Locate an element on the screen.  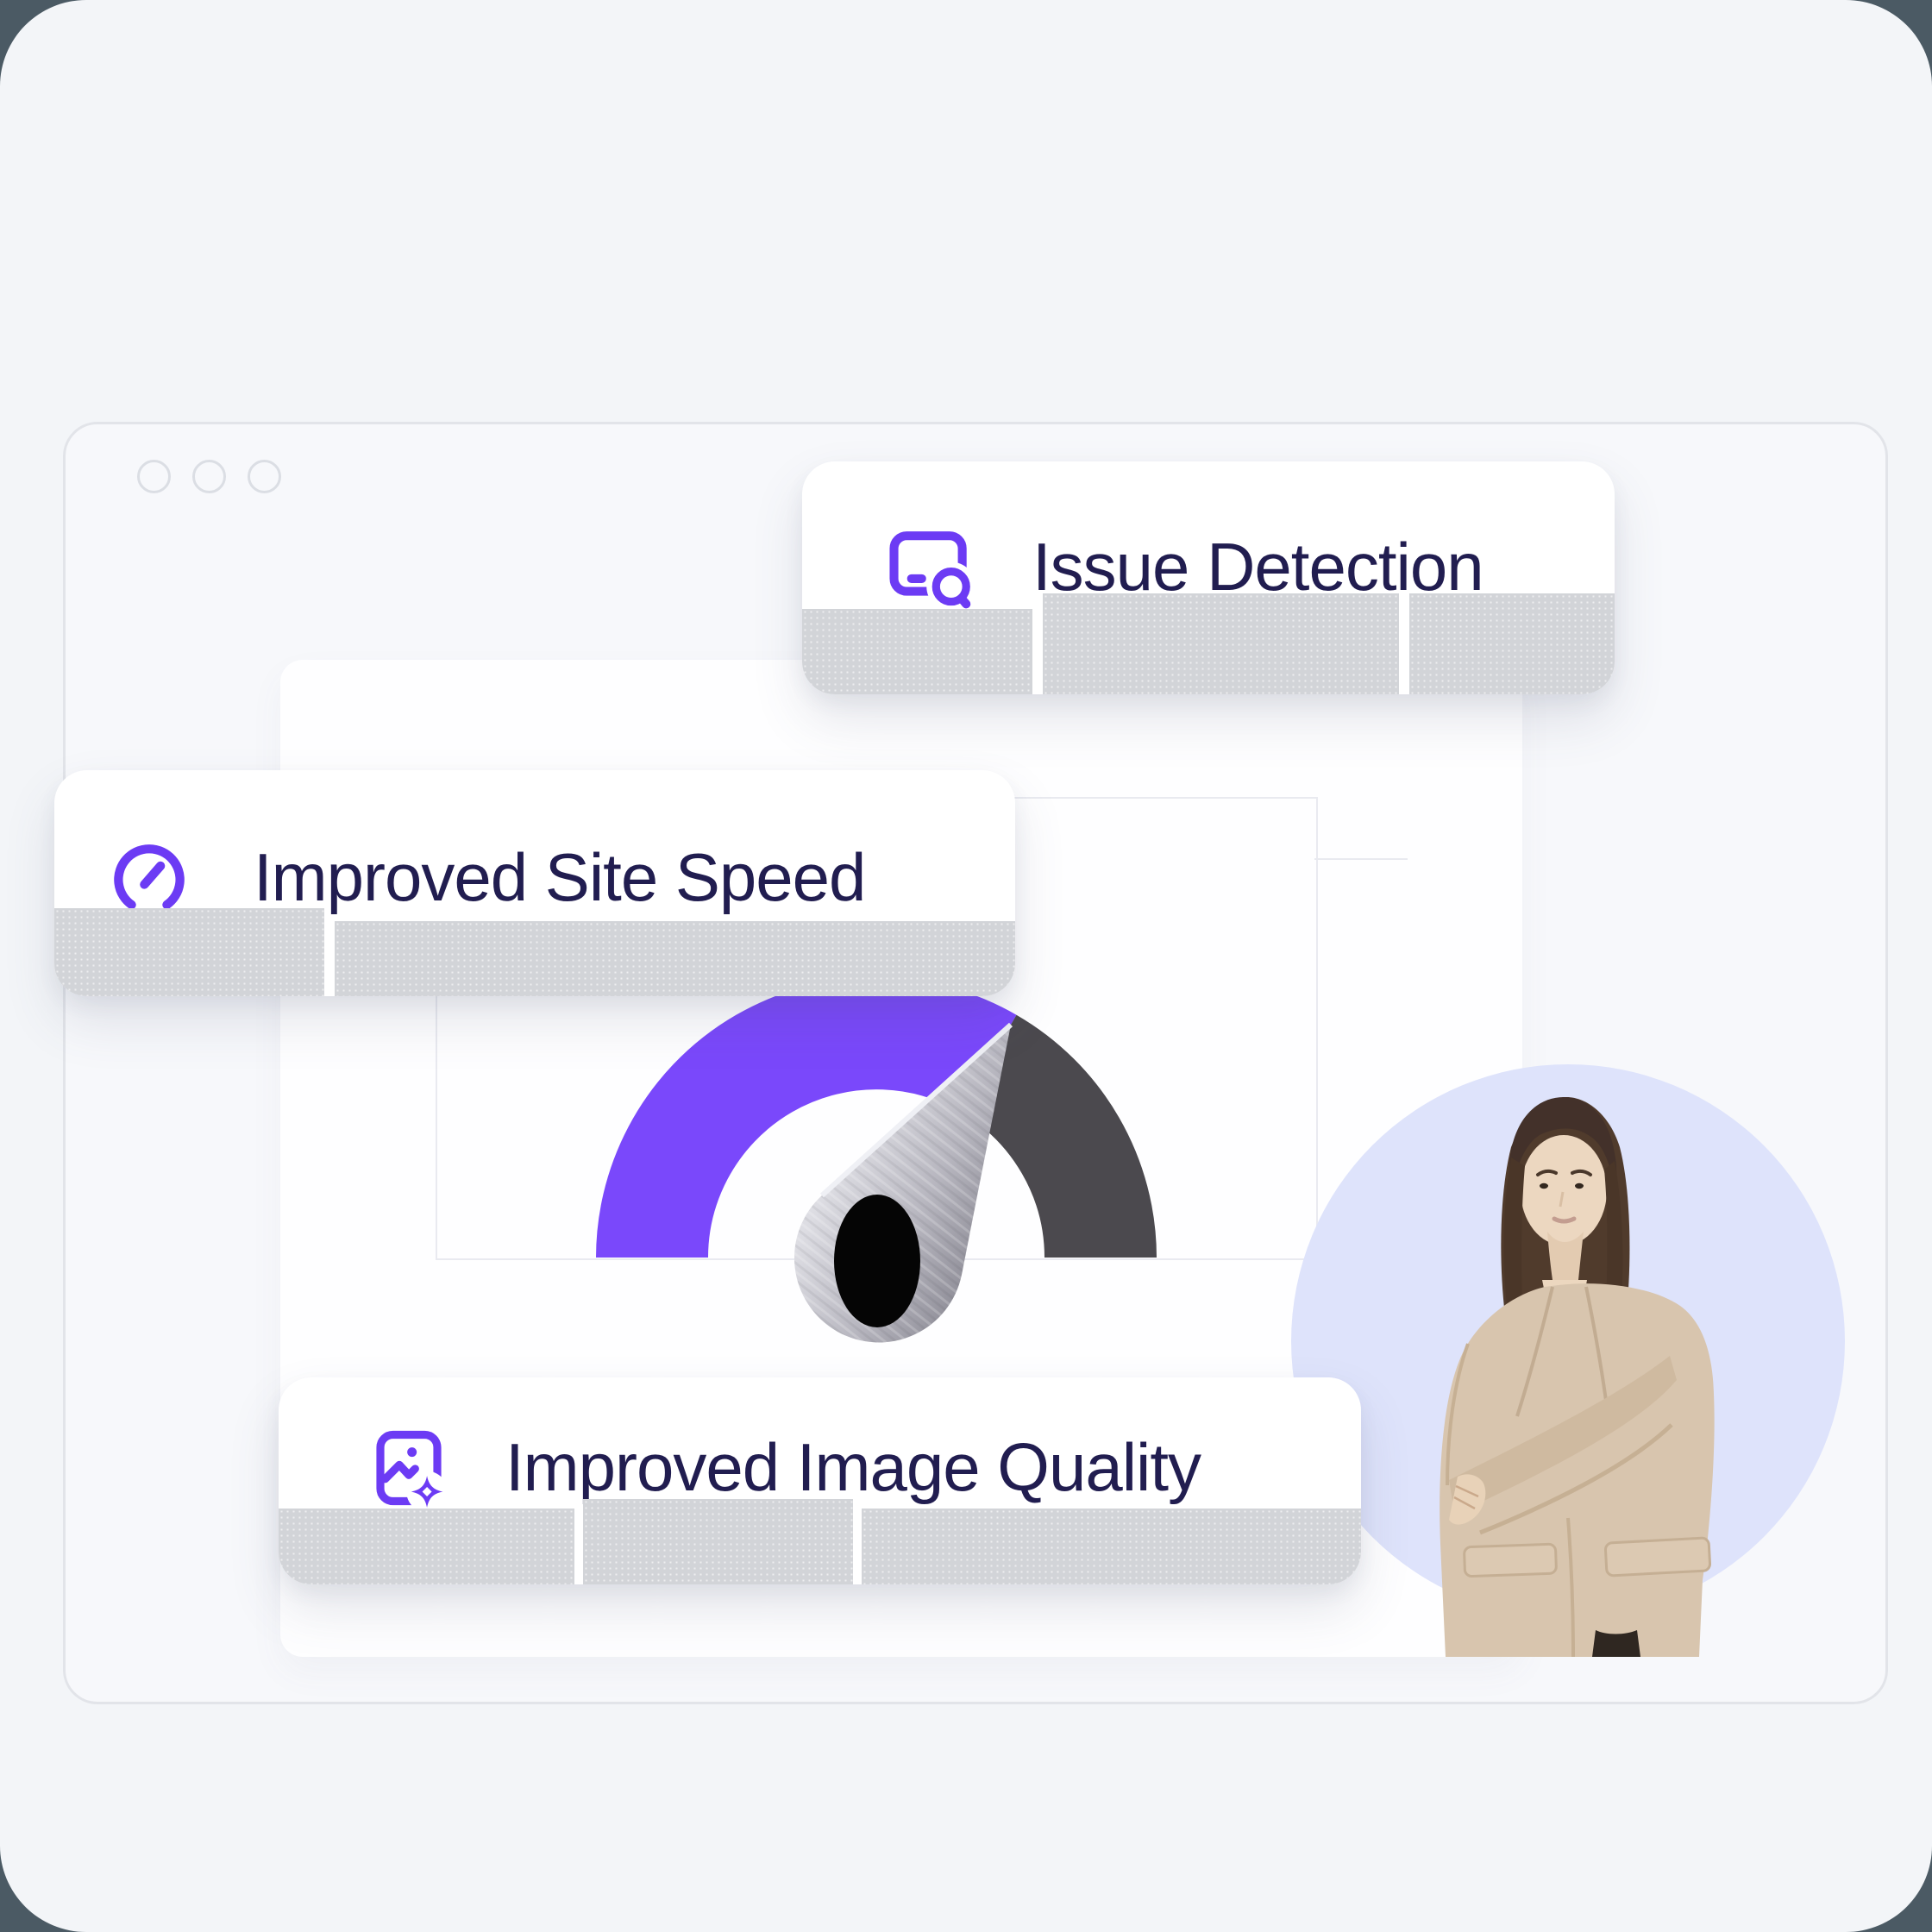
feature-label: Issue Detection is located at coordinates (1258, 567).